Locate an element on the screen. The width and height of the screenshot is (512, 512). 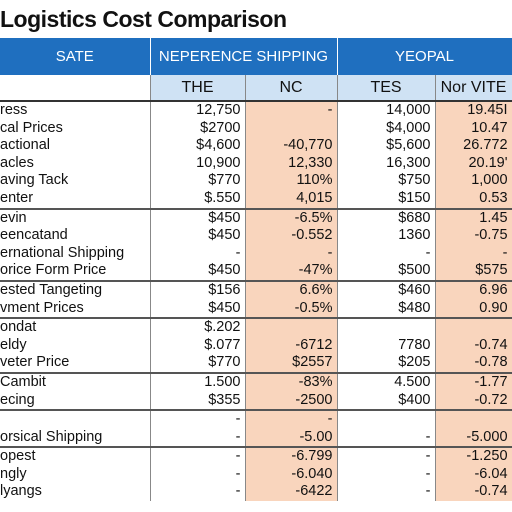
row-label: Cambit is located at coordinates (75, 382).